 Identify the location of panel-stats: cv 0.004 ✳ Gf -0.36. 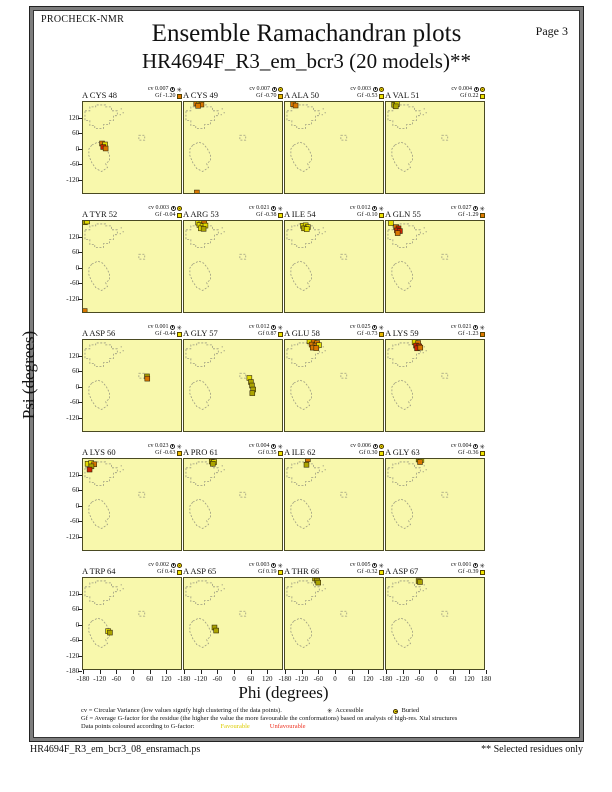
(468, 450).